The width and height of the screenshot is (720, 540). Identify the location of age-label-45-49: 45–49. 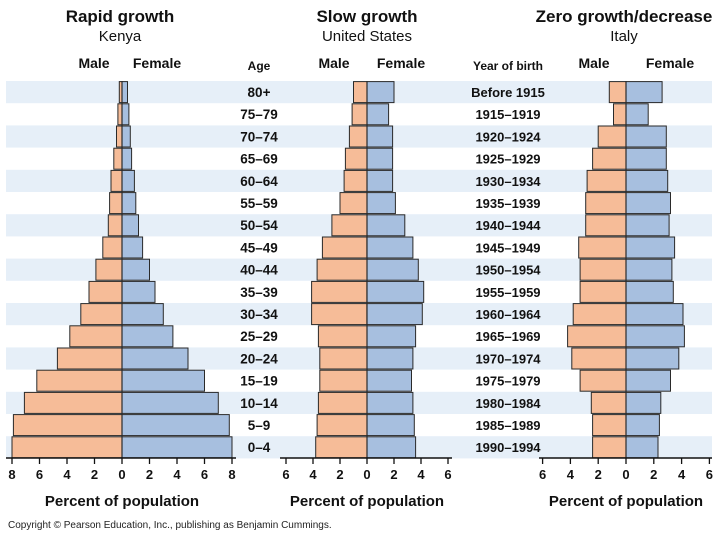
(259, 247).